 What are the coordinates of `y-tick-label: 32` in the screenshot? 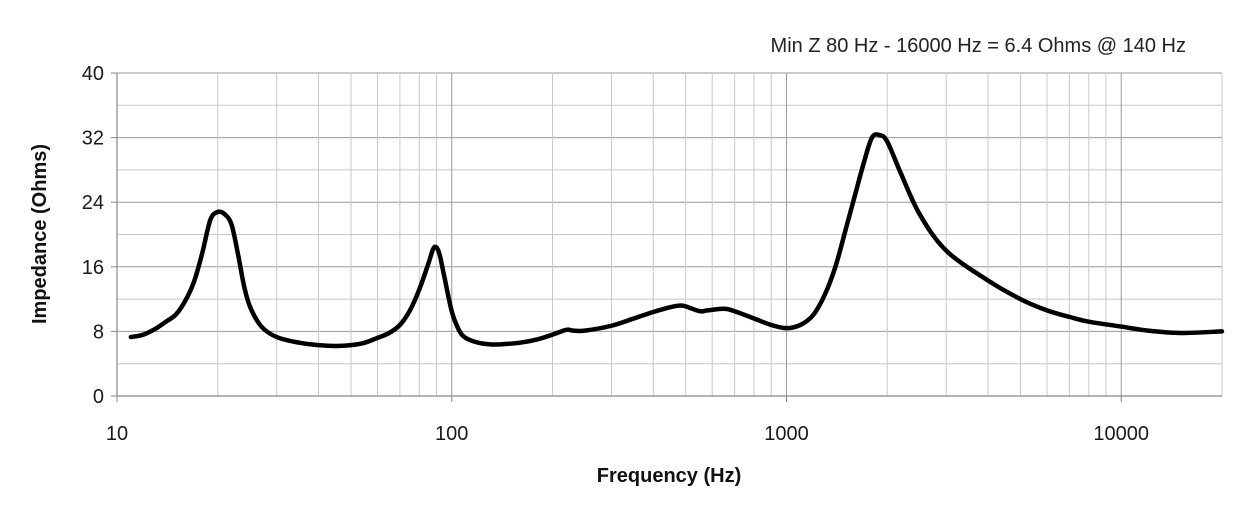 It's located at (93, 139).